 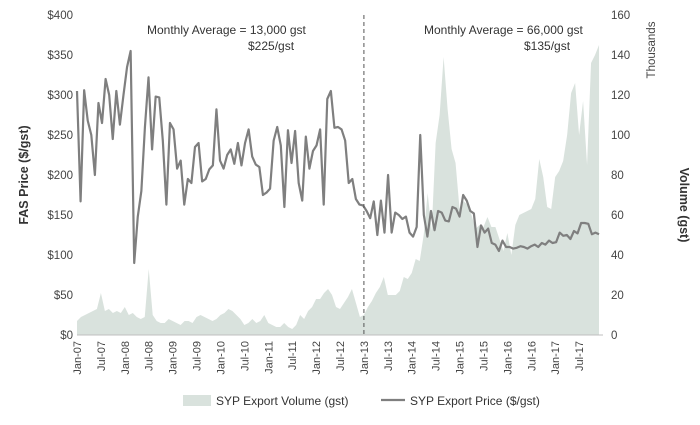 What do you see at coordinates (620, 16) in the screenshot?
I see `y-right-tick-label: 160` at bounding box center [620, 16].